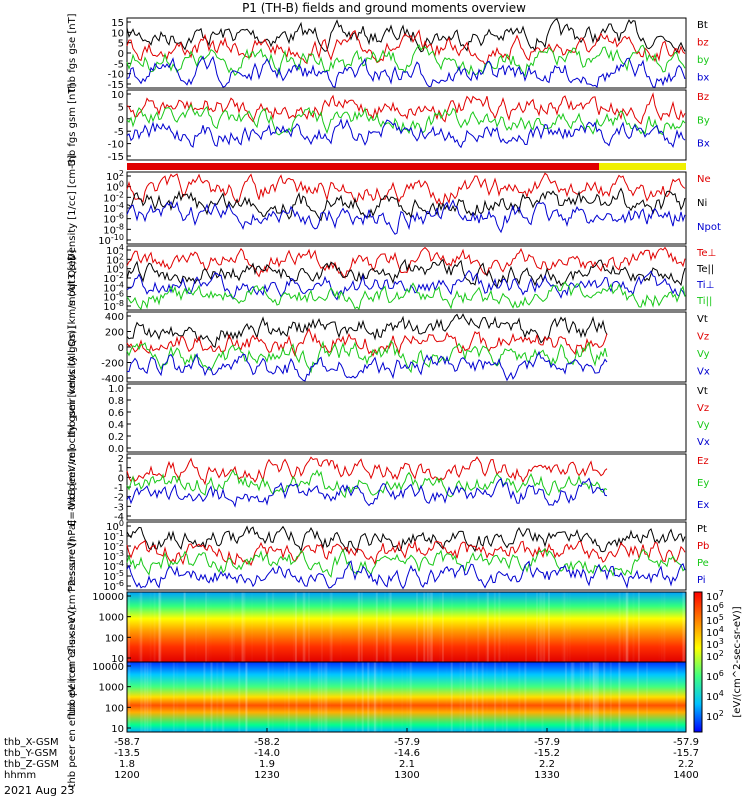 The height and width of the screenshot is (800, 750). I want to click on colorbar-label: [eV/(cm^2-sec-sr-eV)], so click(737, 661).